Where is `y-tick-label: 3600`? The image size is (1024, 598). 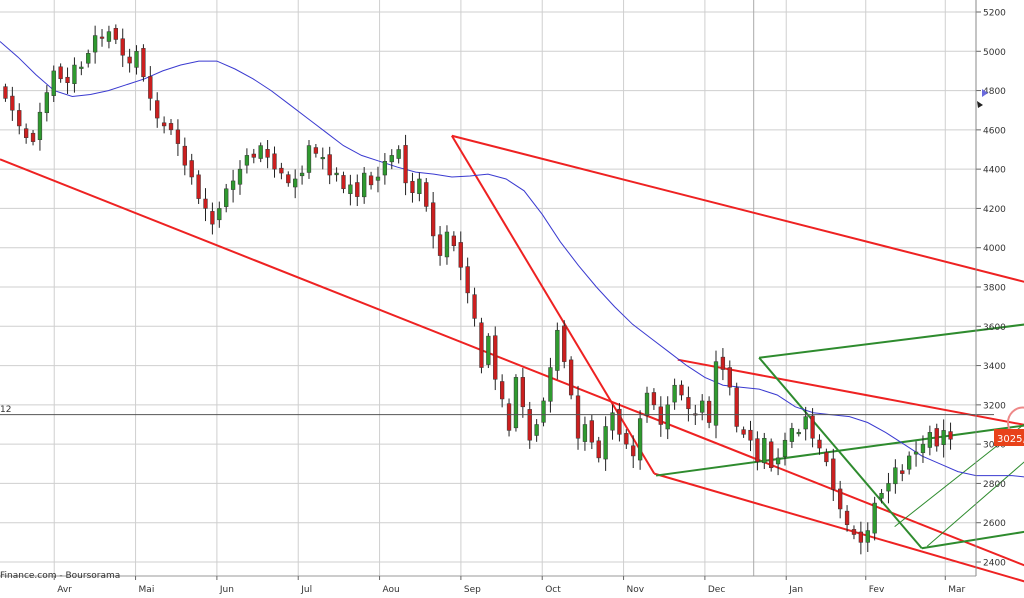 y-tick-label: 3600 is located at coordinates (994, 328).